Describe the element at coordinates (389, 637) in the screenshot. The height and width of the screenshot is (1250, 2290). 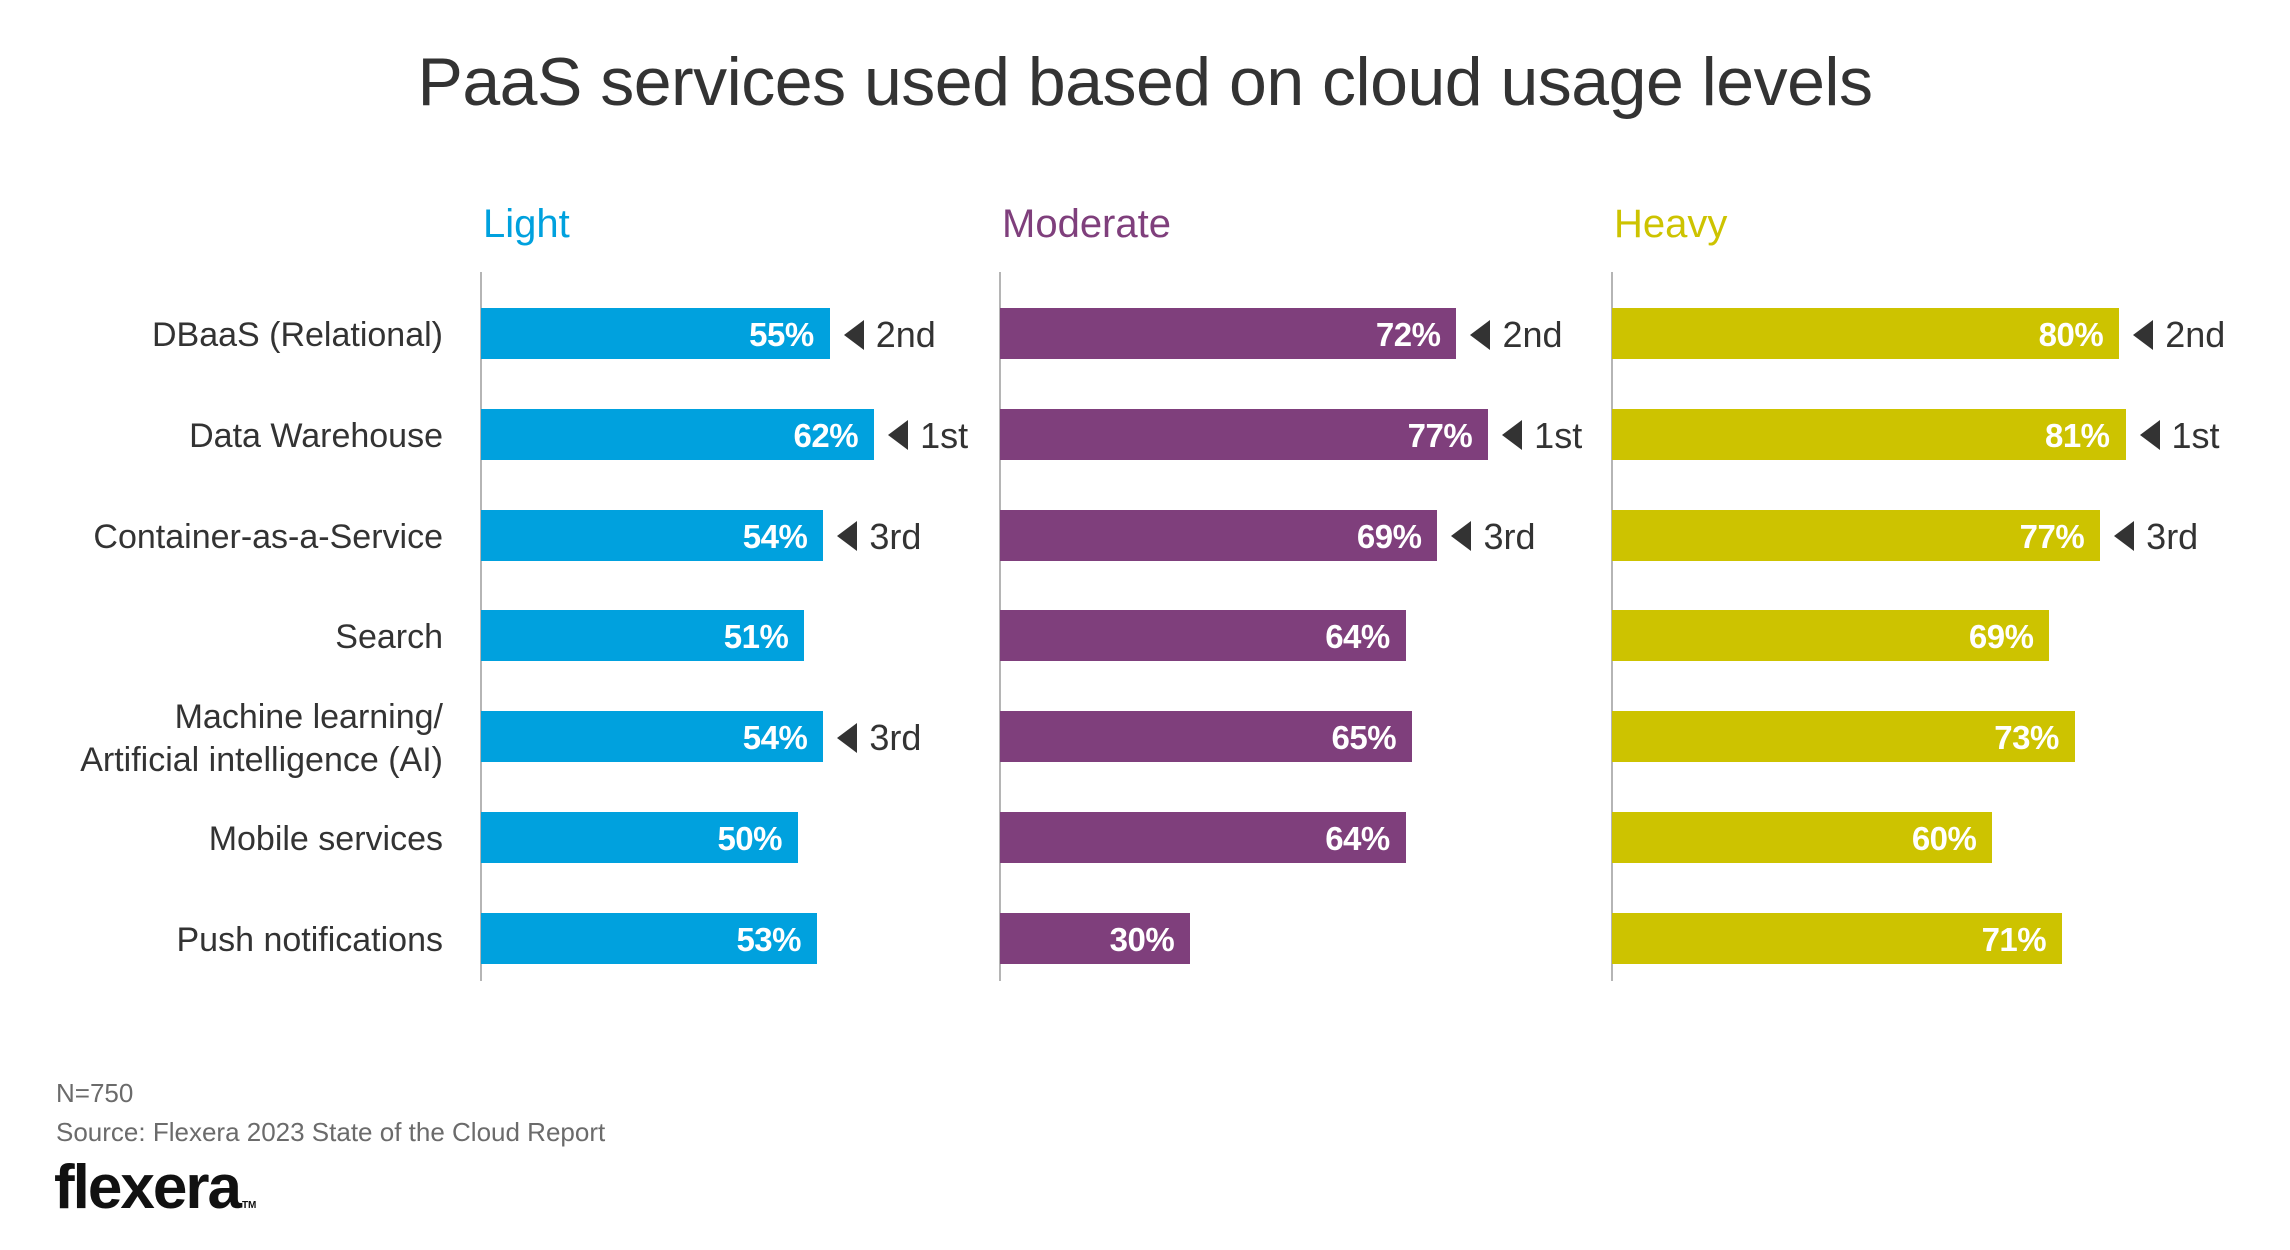
I see `category-label-line: Search` at that location.